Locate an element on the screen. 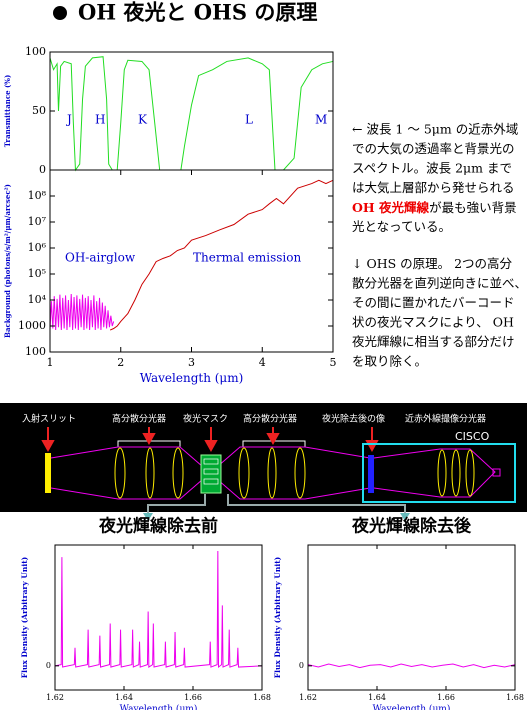 This screenshot has height=714, width=527. diagram-label: 入射スリット is located at coordinates (49, 419).